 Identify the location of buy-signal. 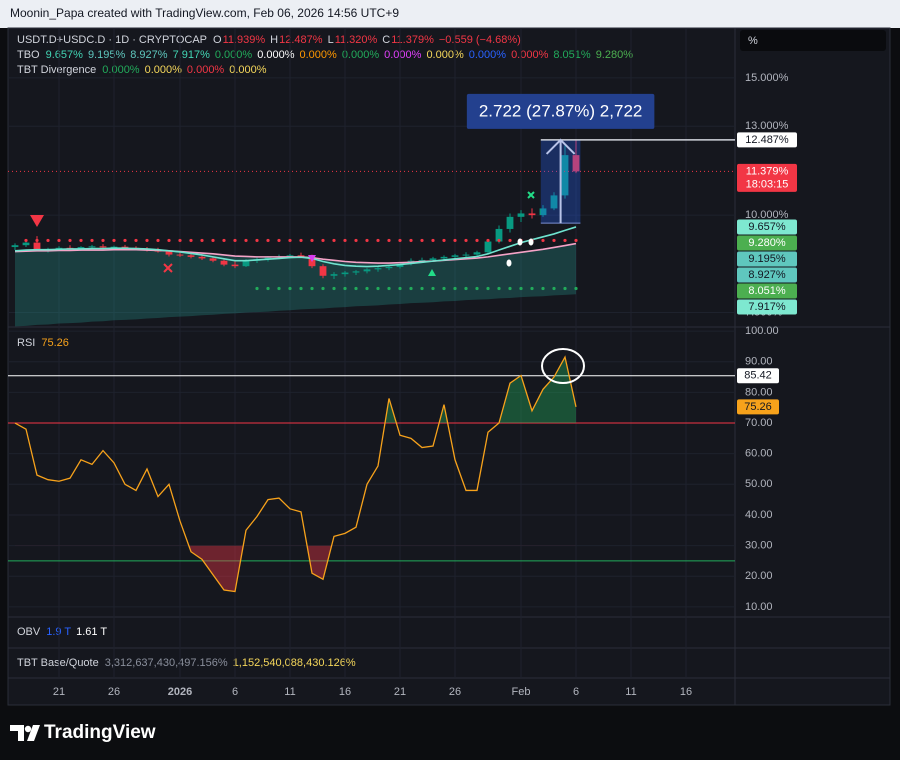
(432, 272).